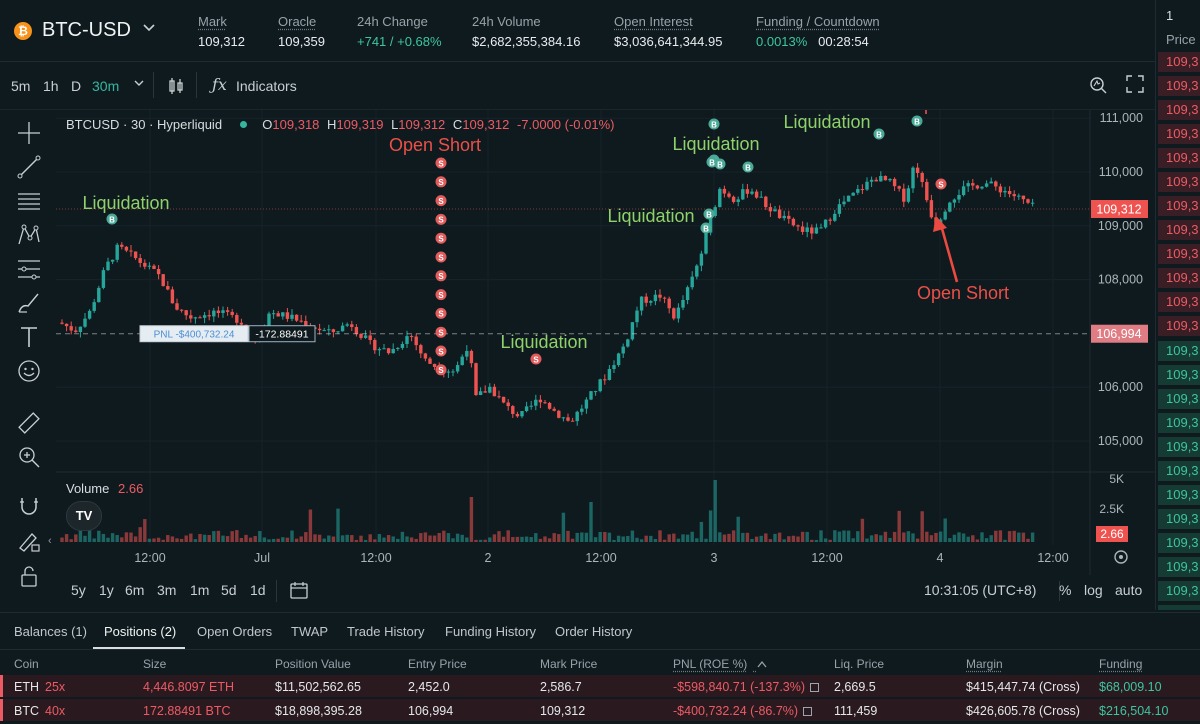 The width and height of the screenshot is (1200, 724). I want to click on zoom-in-icon, so click(29, 457).